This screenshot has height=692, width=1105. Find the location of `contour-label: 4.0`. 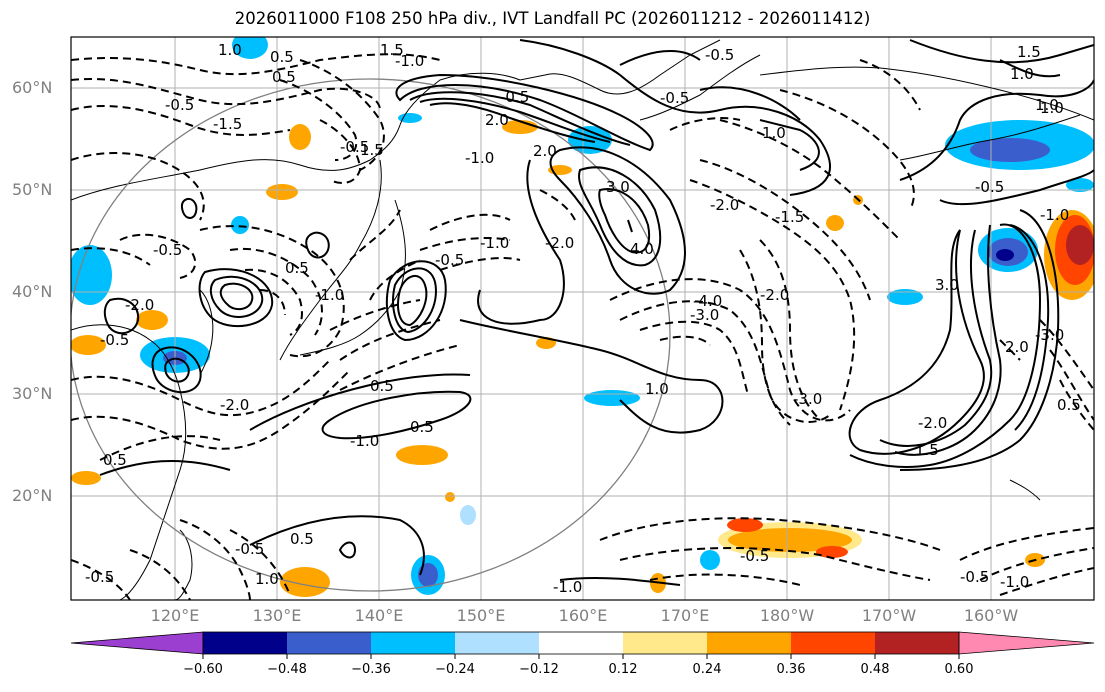

contour-label: 4.0 is located at coordinates (642, 249).